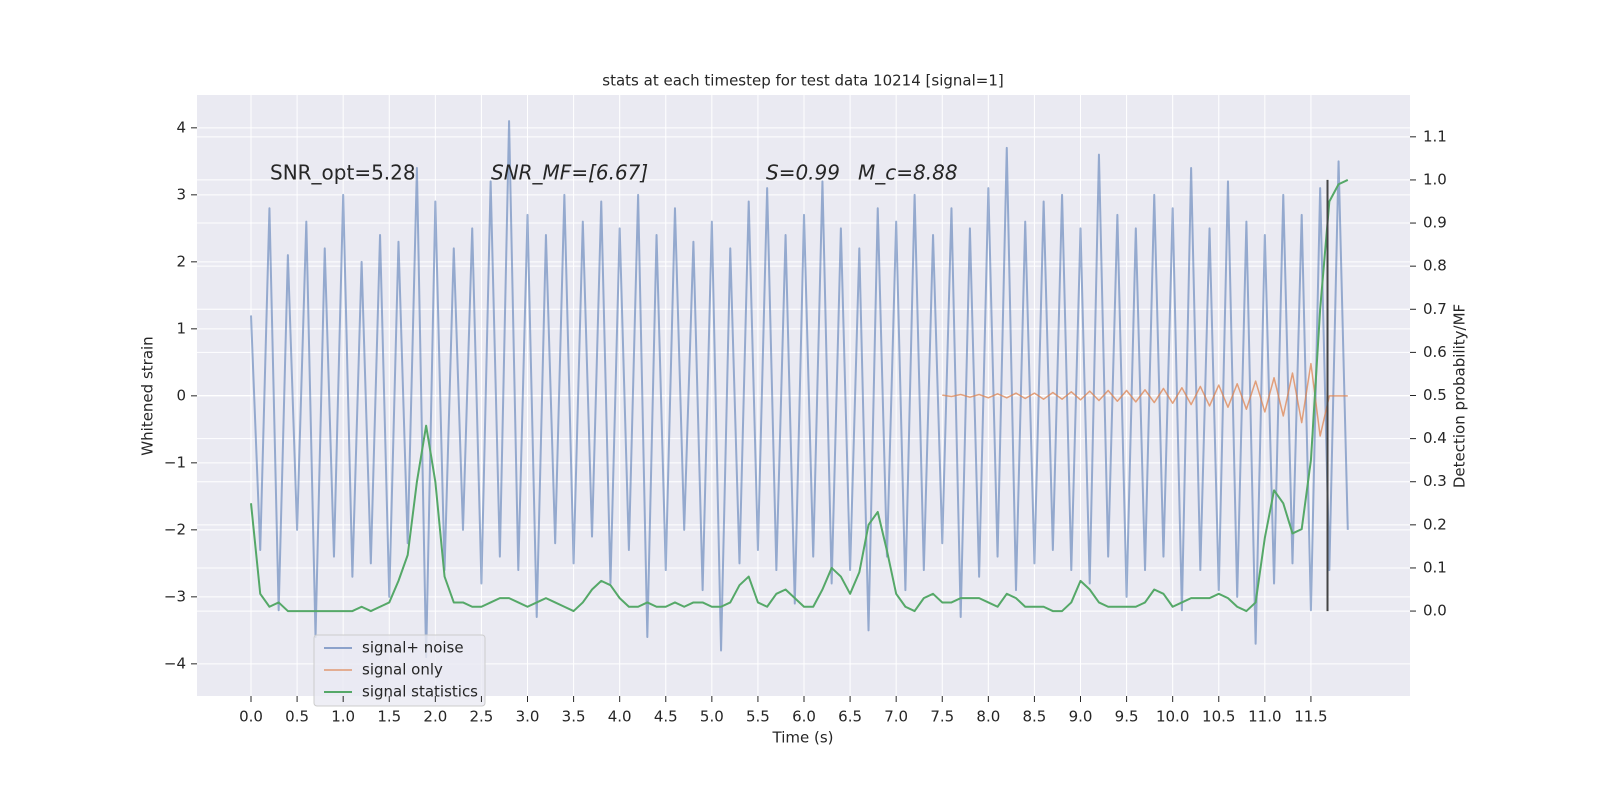  What do you see at coordinates (181, 127) in the screenshot?
I see `y-tick-label: 4` at bounding box center [181, 127].